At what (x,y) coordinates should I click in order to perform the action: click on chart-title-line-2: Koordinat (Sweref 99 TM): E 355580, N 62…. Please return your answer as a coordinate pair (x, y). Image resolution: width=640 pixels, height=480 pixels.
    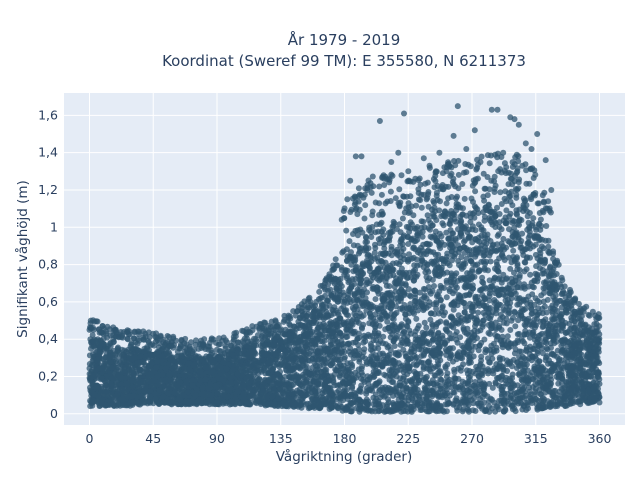
    Looking at the image, I should click on (344, 61).